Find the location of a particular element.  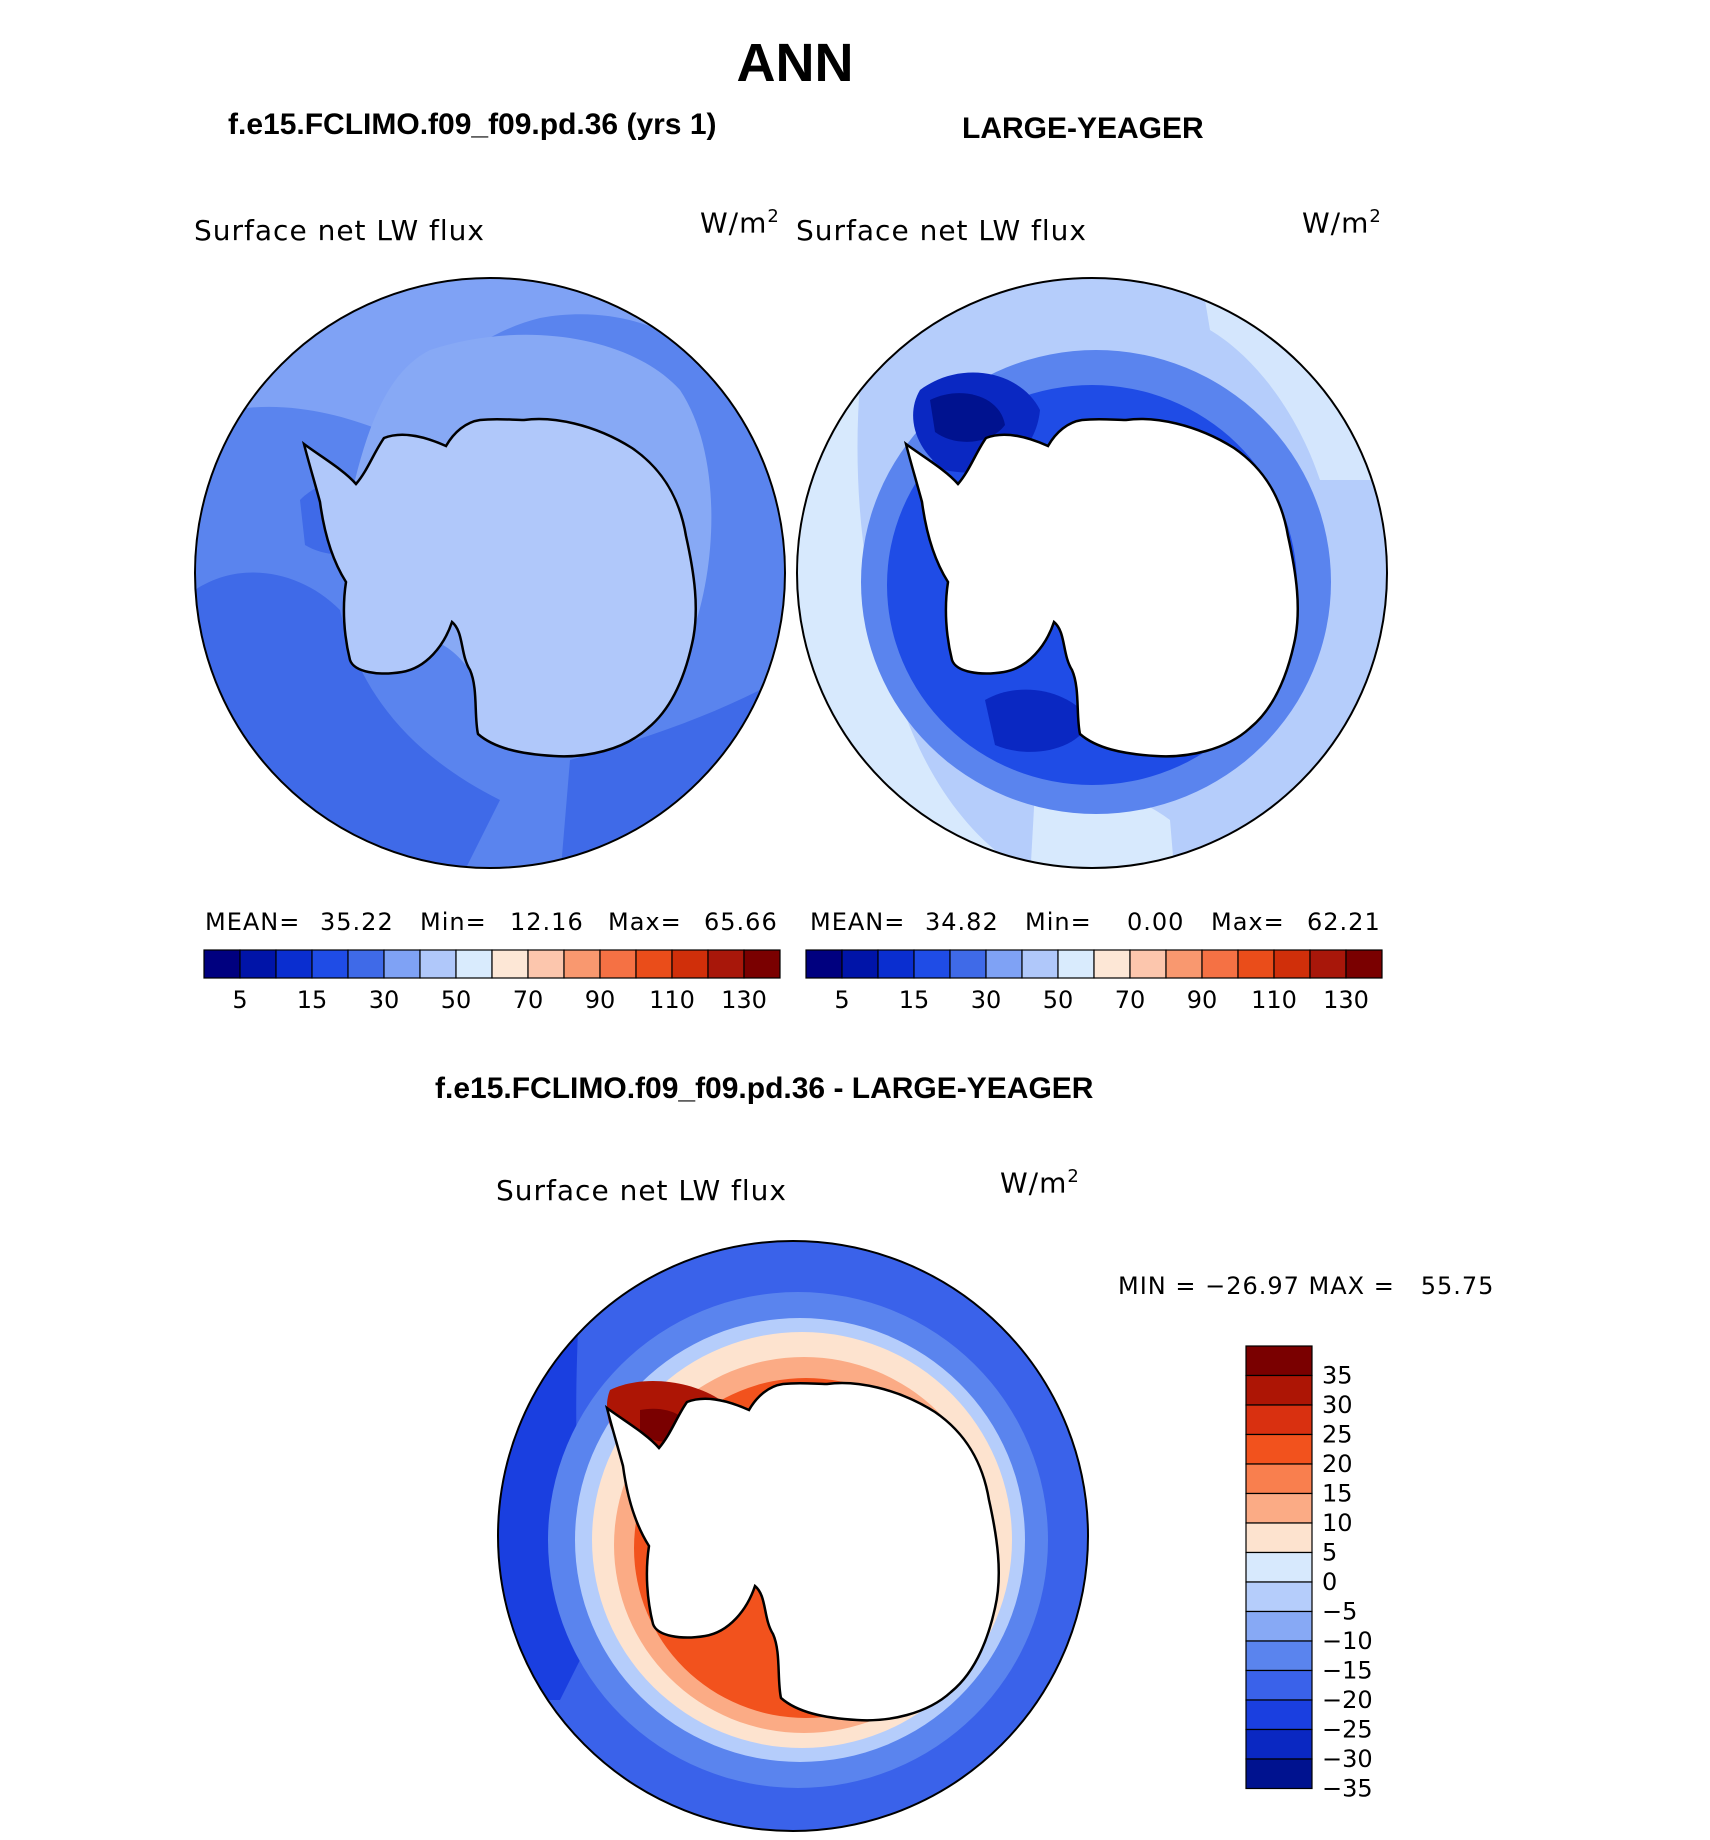

panel-left-max-value: 65.66 is located at coordinates (741, 922).